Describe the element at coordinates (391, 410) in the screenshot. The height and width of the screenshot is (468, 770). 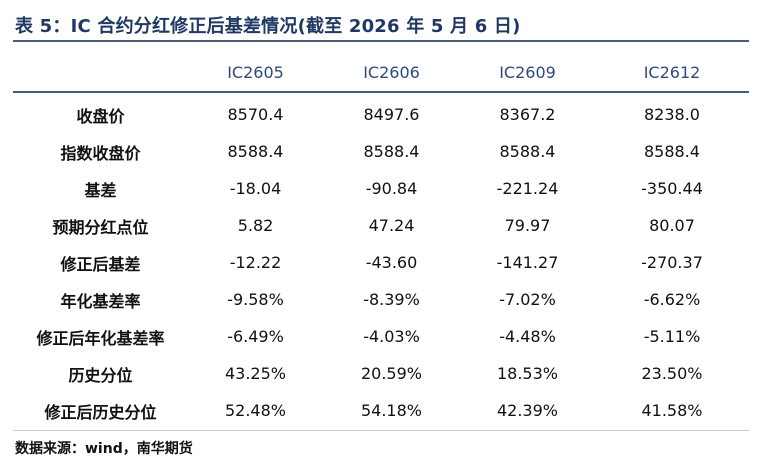
I see `table-cell: 54.18%` at that location.